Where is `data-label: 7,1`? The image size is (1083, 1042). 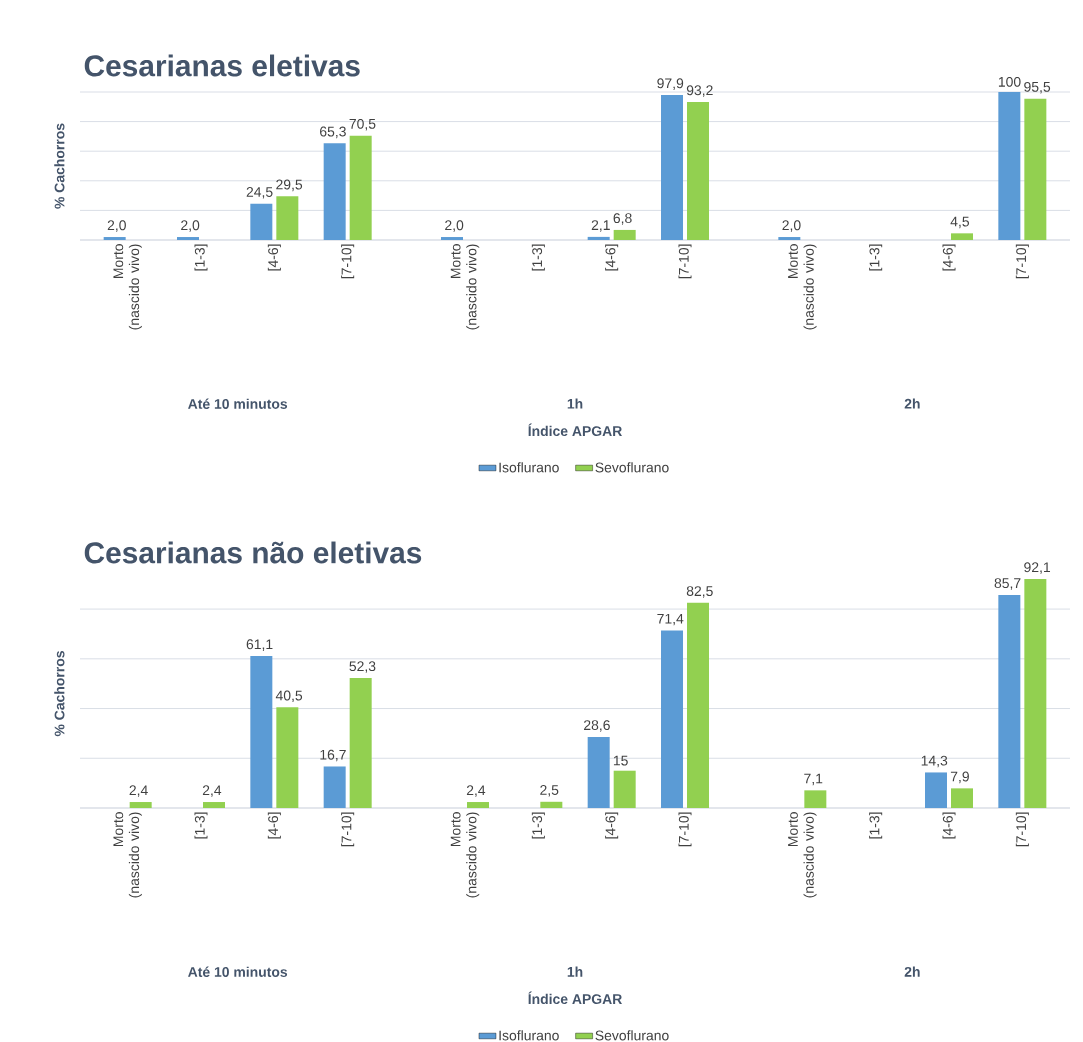
data-label: 7,1 is located at coordinates (813, 779).